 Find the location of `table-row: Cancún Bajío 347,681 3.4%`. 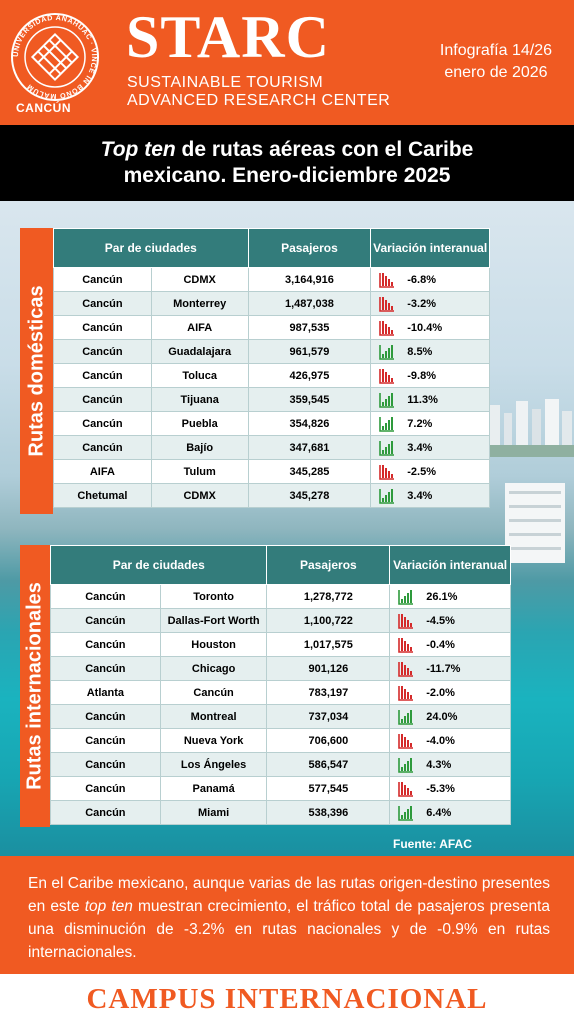

table-row: Cancún Bajío 347,681 3.4% is located at coordinates (271, 447).